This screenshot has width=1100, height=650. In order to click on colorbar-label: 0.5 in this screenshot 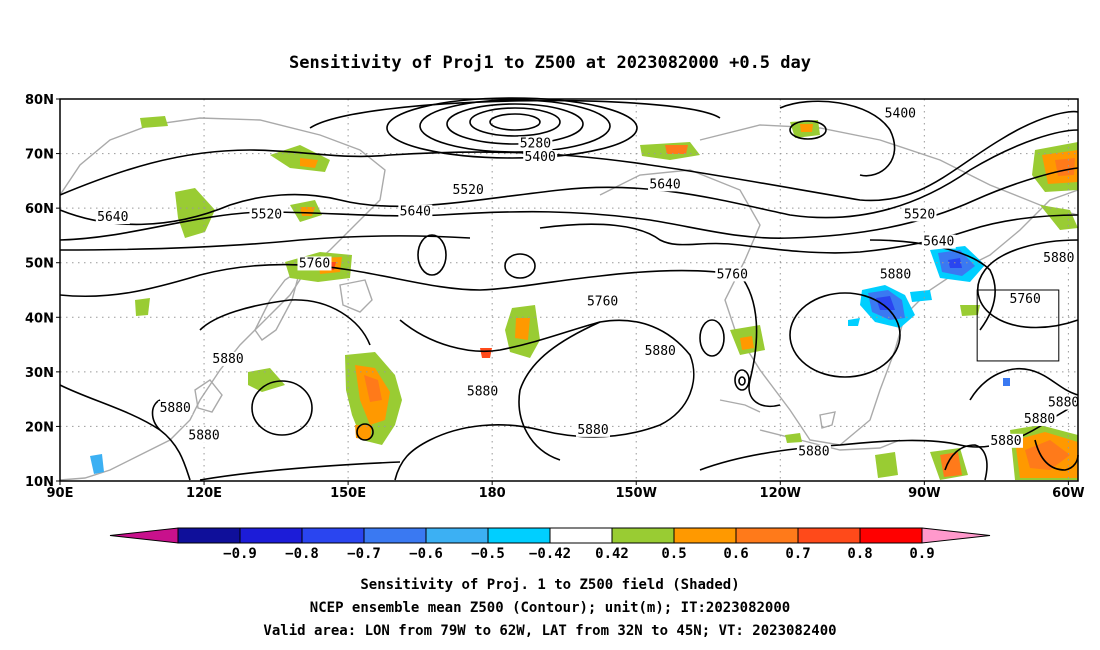, I will do `click(673, 554)`.